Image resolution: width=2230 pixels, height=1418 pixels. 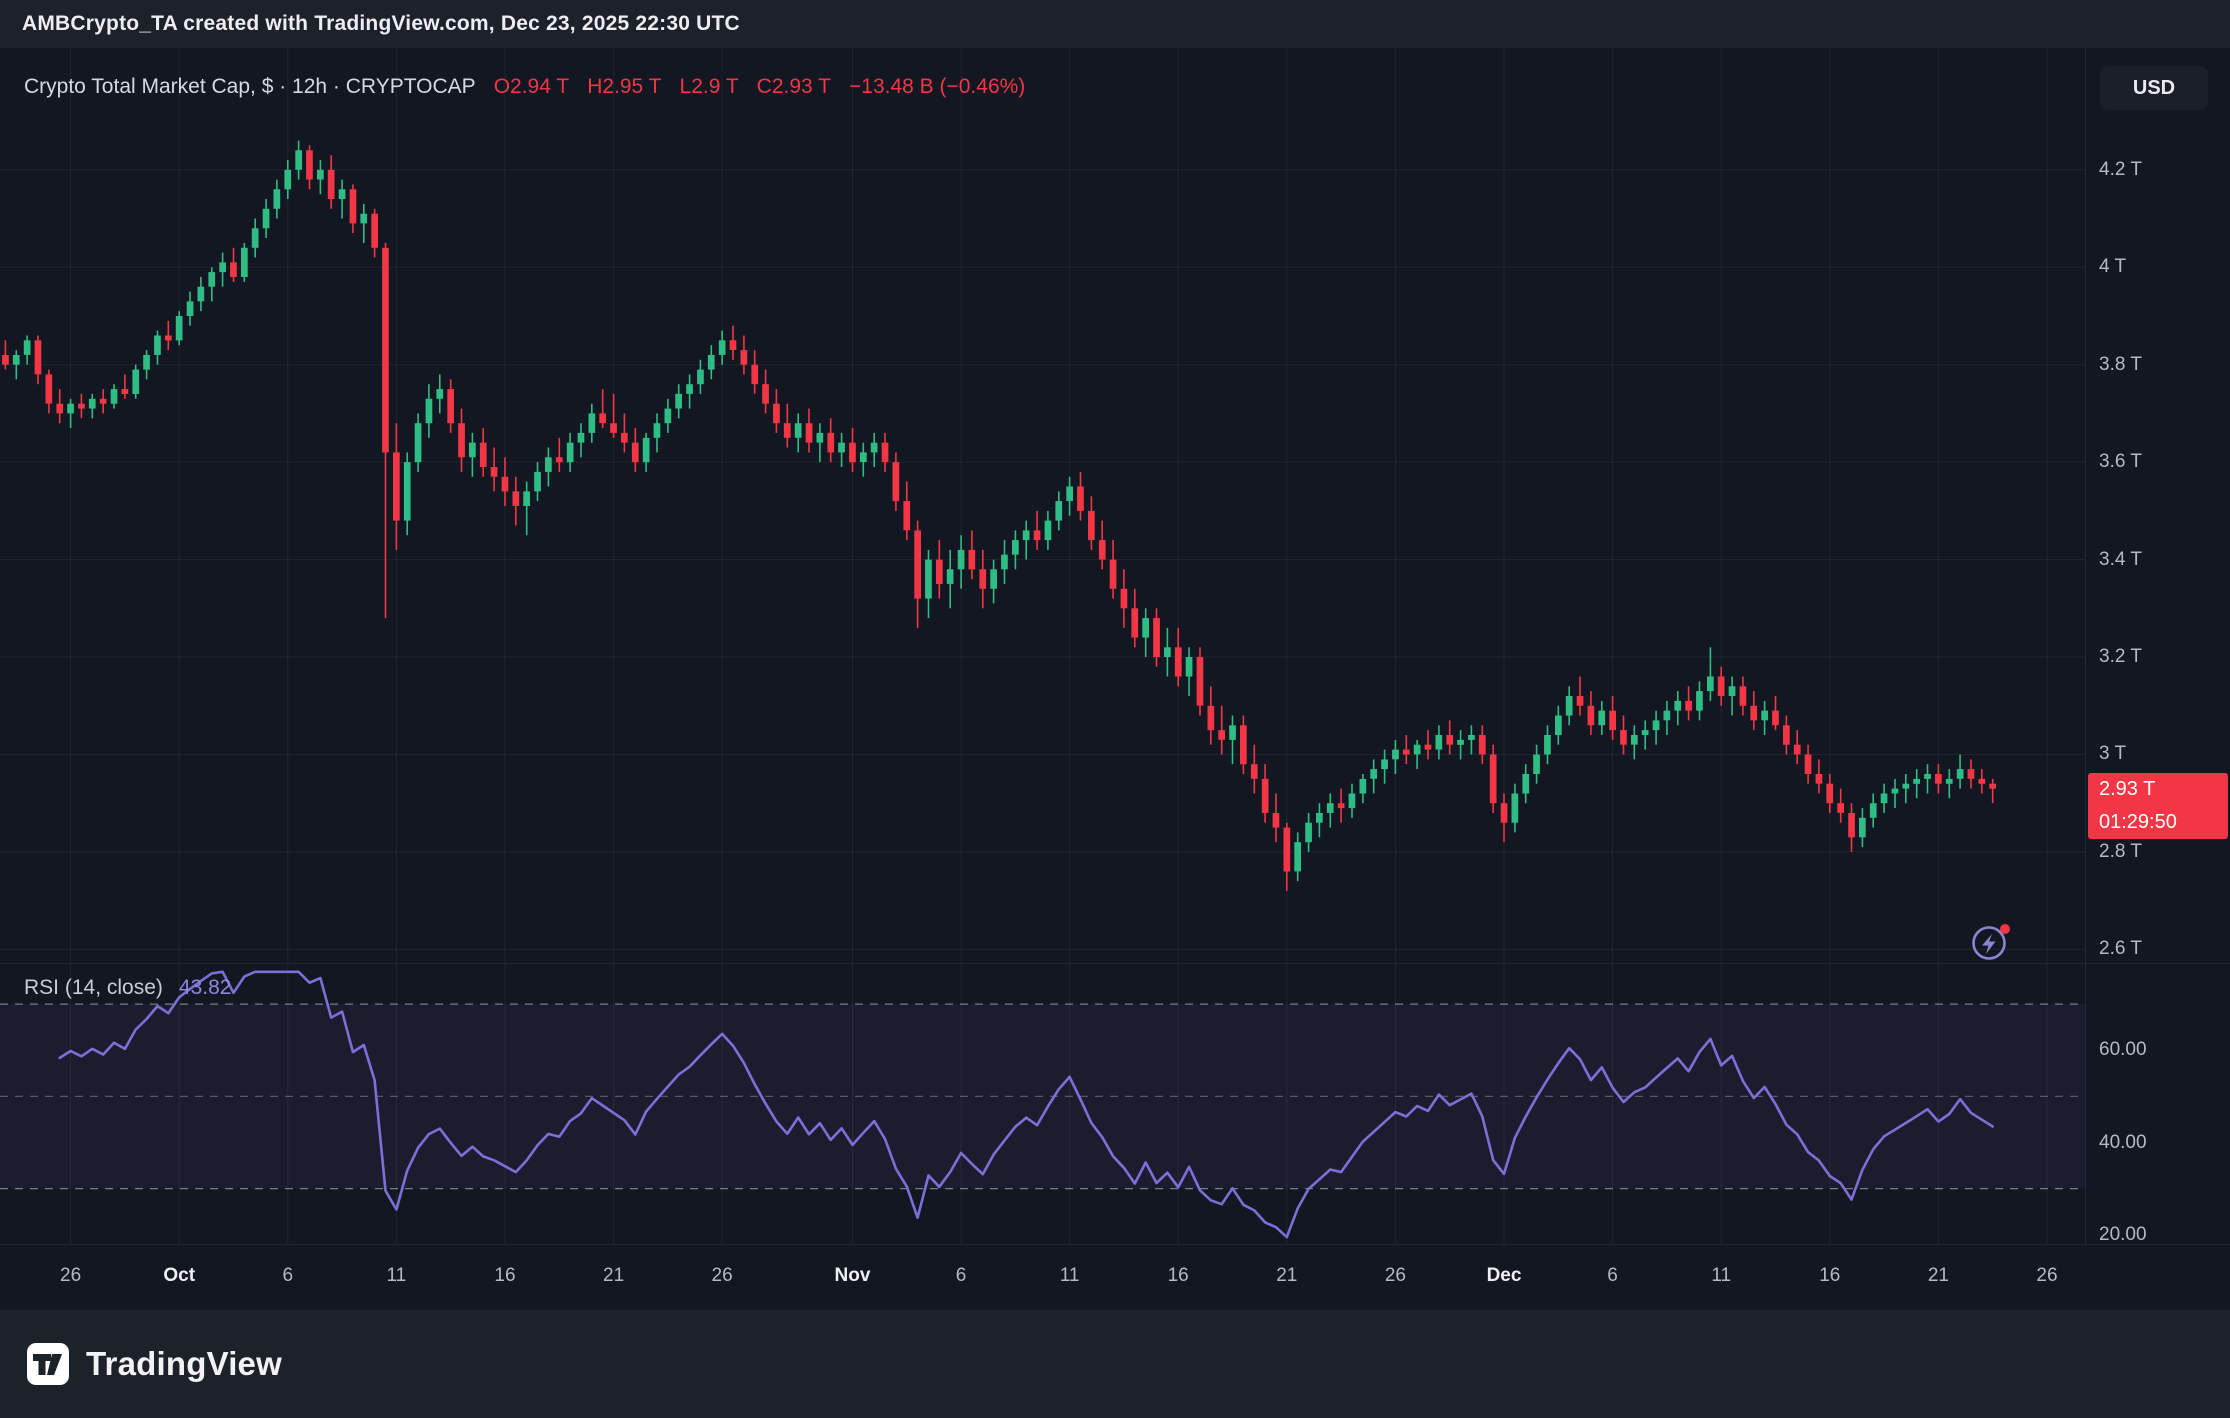 I want to click on time-axis-month-label: Dec, so click(x=1504, y=1275).